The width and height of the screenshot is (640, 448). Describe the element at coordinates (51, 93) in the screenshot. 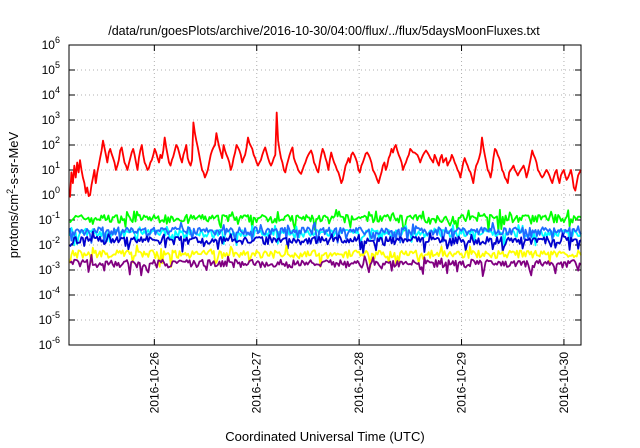

I see `y-tick-label: 10⁴` at that location.